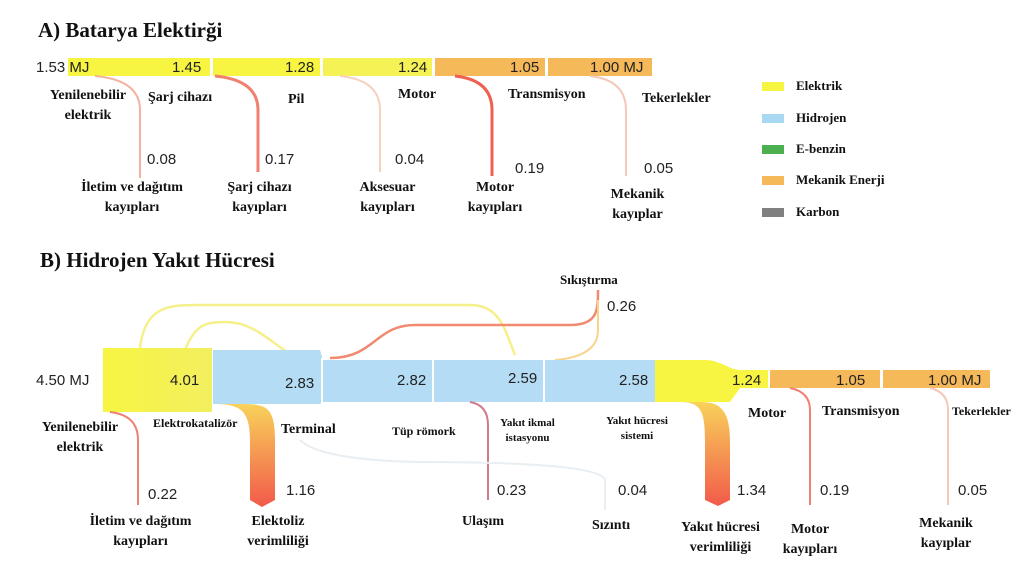 The height and width of the screenshot is (576, 1024). I want to click on a-loss-label: Mekanik kayıplar, so click(637, 204).